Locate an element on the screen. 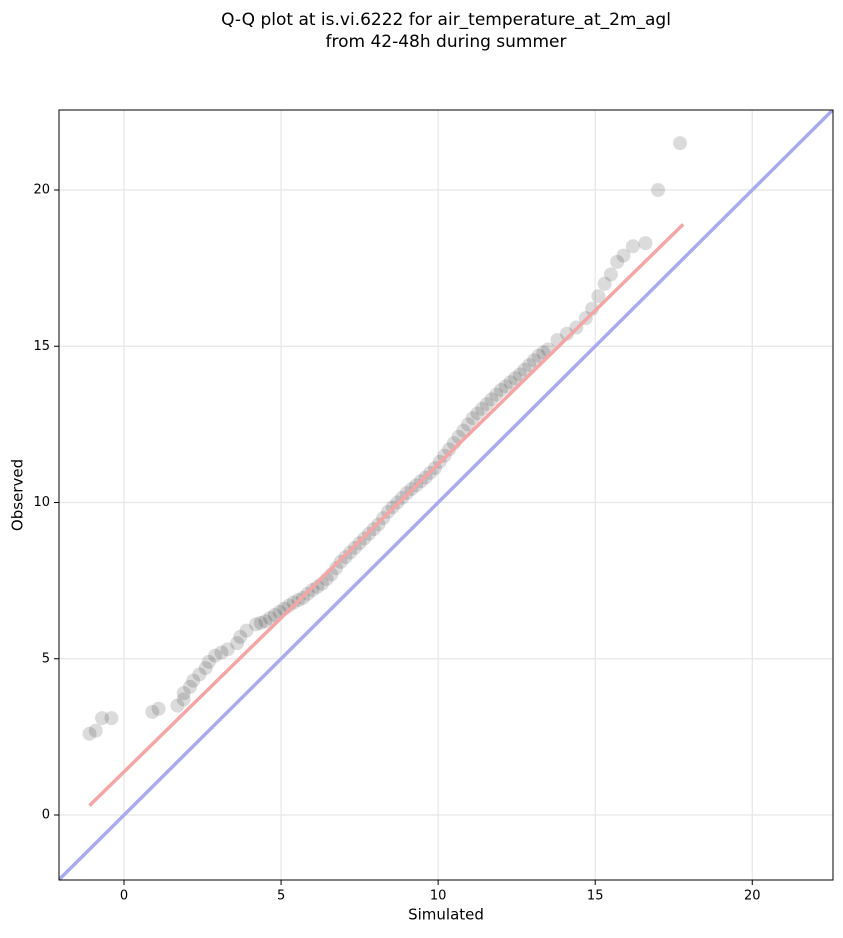  chart-title: from 42-48h during summer is located at coordinates (446, 42).